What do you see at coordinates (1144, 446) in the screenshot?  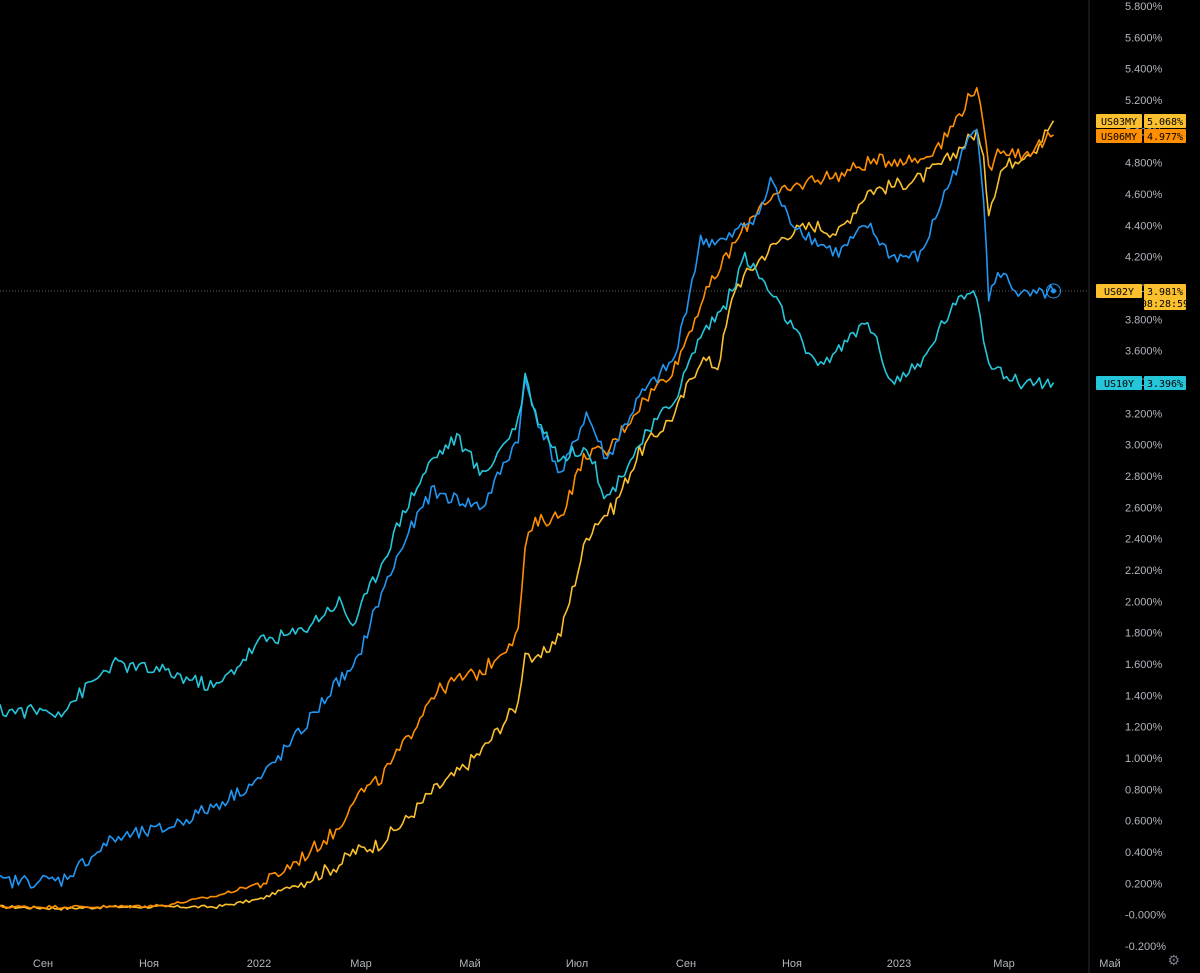 I see `y-tick-label: 3.000%` at bounding box center [1144, 446].